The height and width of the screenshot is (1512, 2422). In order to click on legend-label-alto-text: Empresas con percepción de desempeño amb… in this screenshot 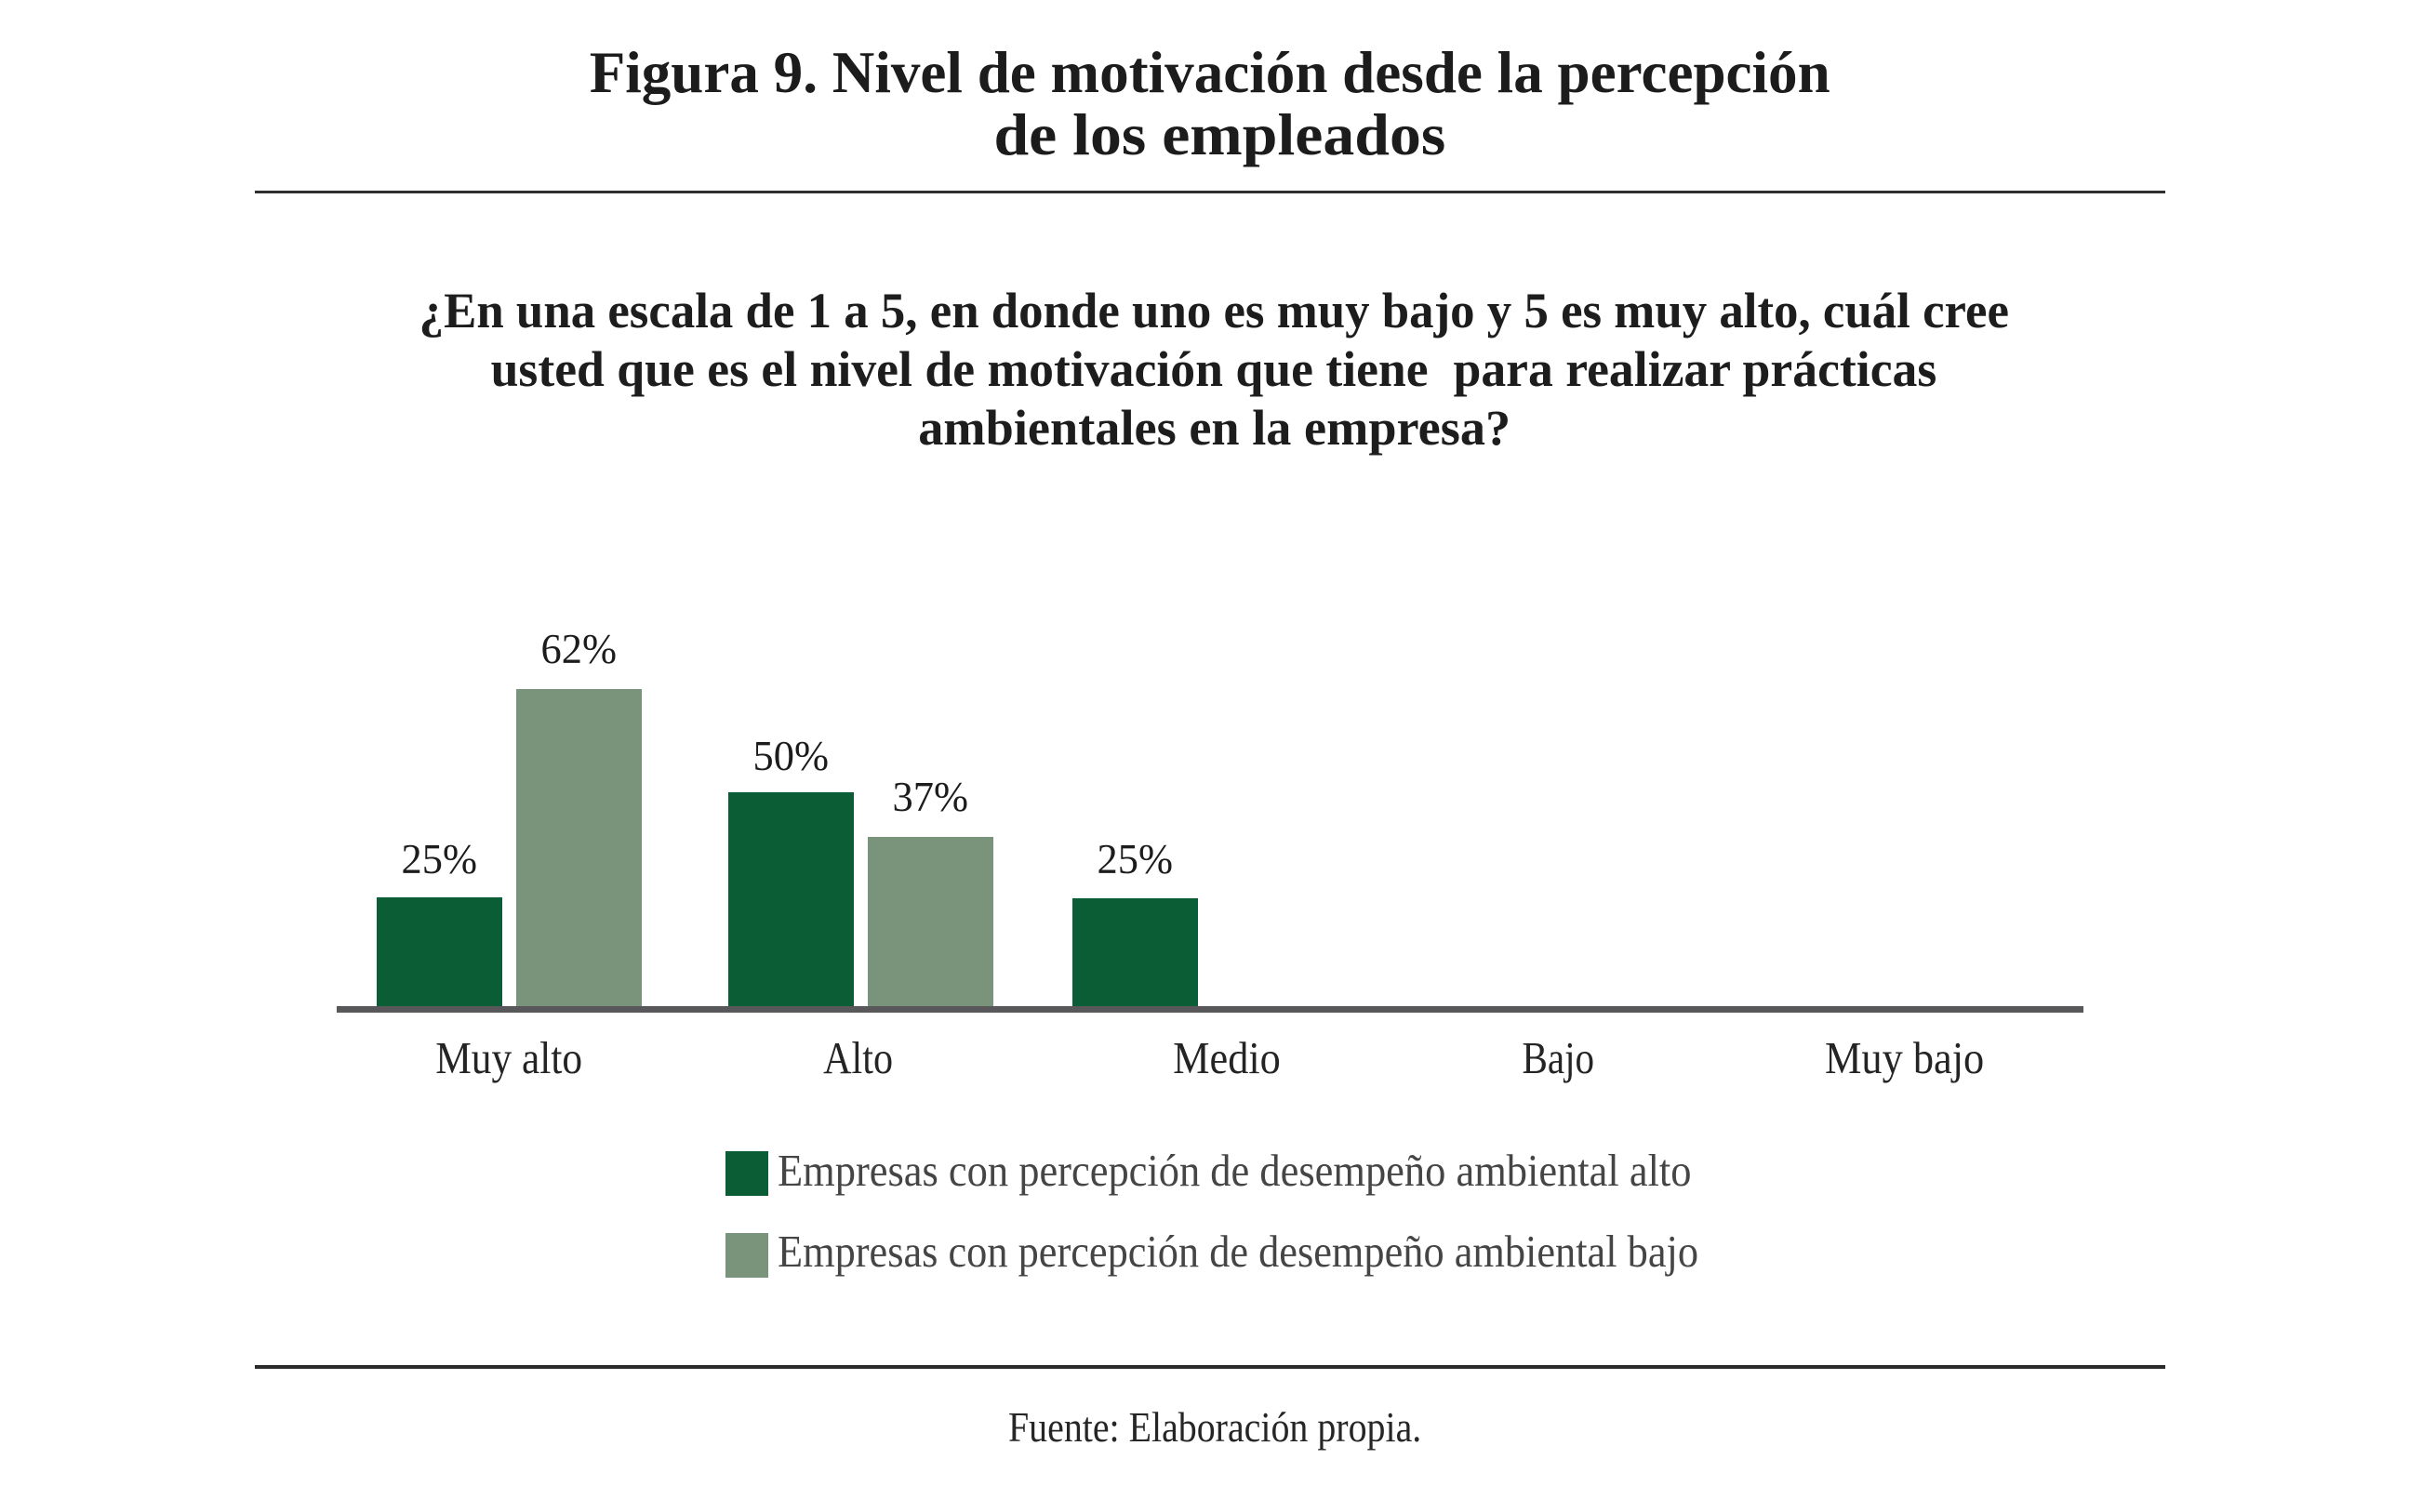, I will do `click(1235, 1170)`.